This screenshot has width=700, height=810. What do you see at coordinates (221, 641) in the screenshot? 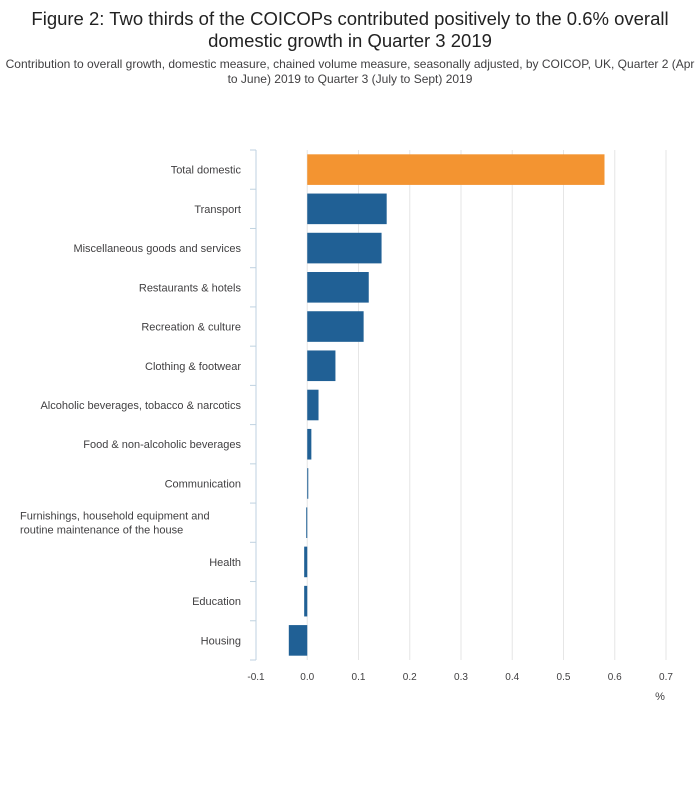
I see `category-label: Housing` at bounding box center [221, 641].